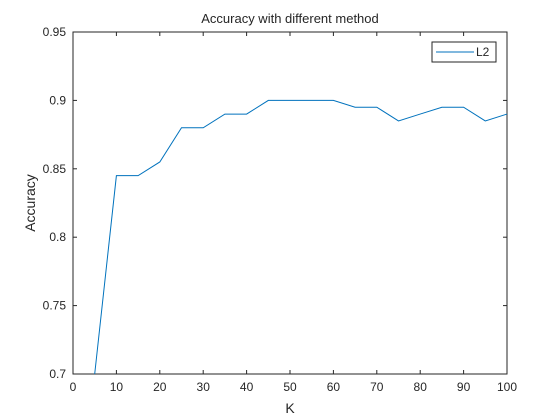 The height and width of the screenshot is (420, 560). What do you see at coordinates (55, 169) in the screenshot?
I see `y-tick-label: 0.85` at bounding box center [55, 169].